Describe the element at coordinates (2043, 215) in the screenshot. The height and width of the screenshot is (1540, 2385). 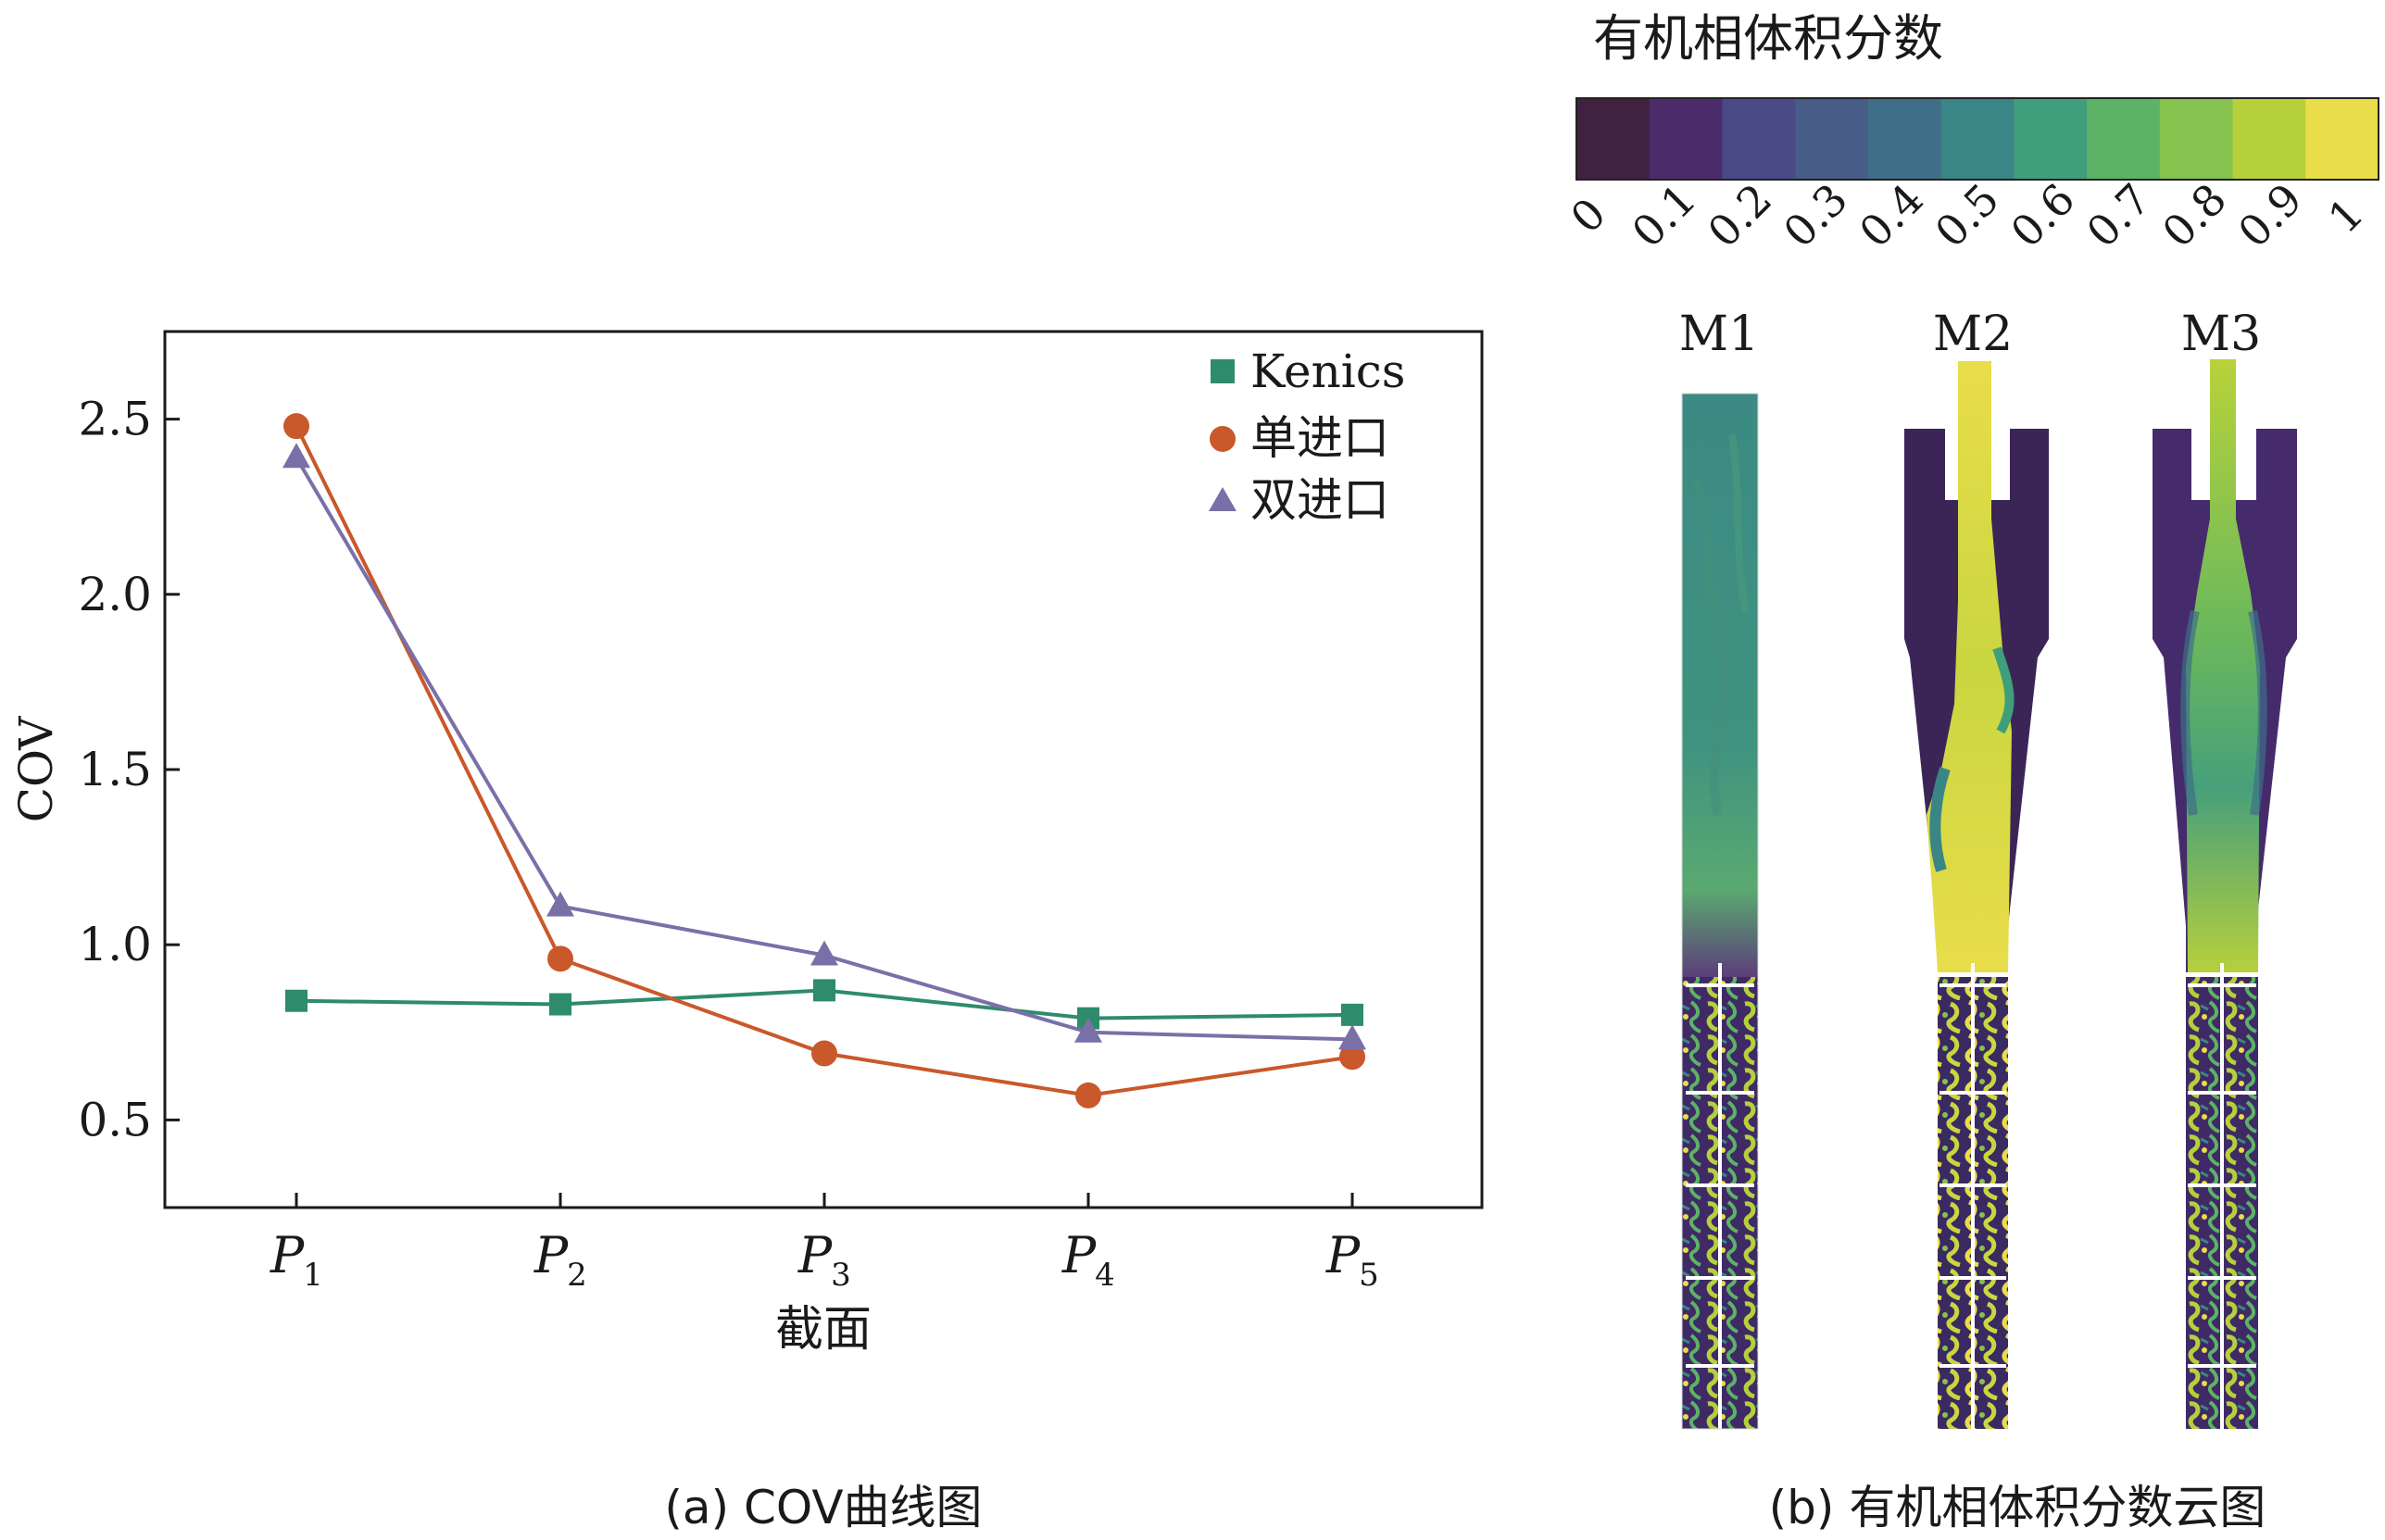
I see `colorbar-tick-label: 0.6` at that location.